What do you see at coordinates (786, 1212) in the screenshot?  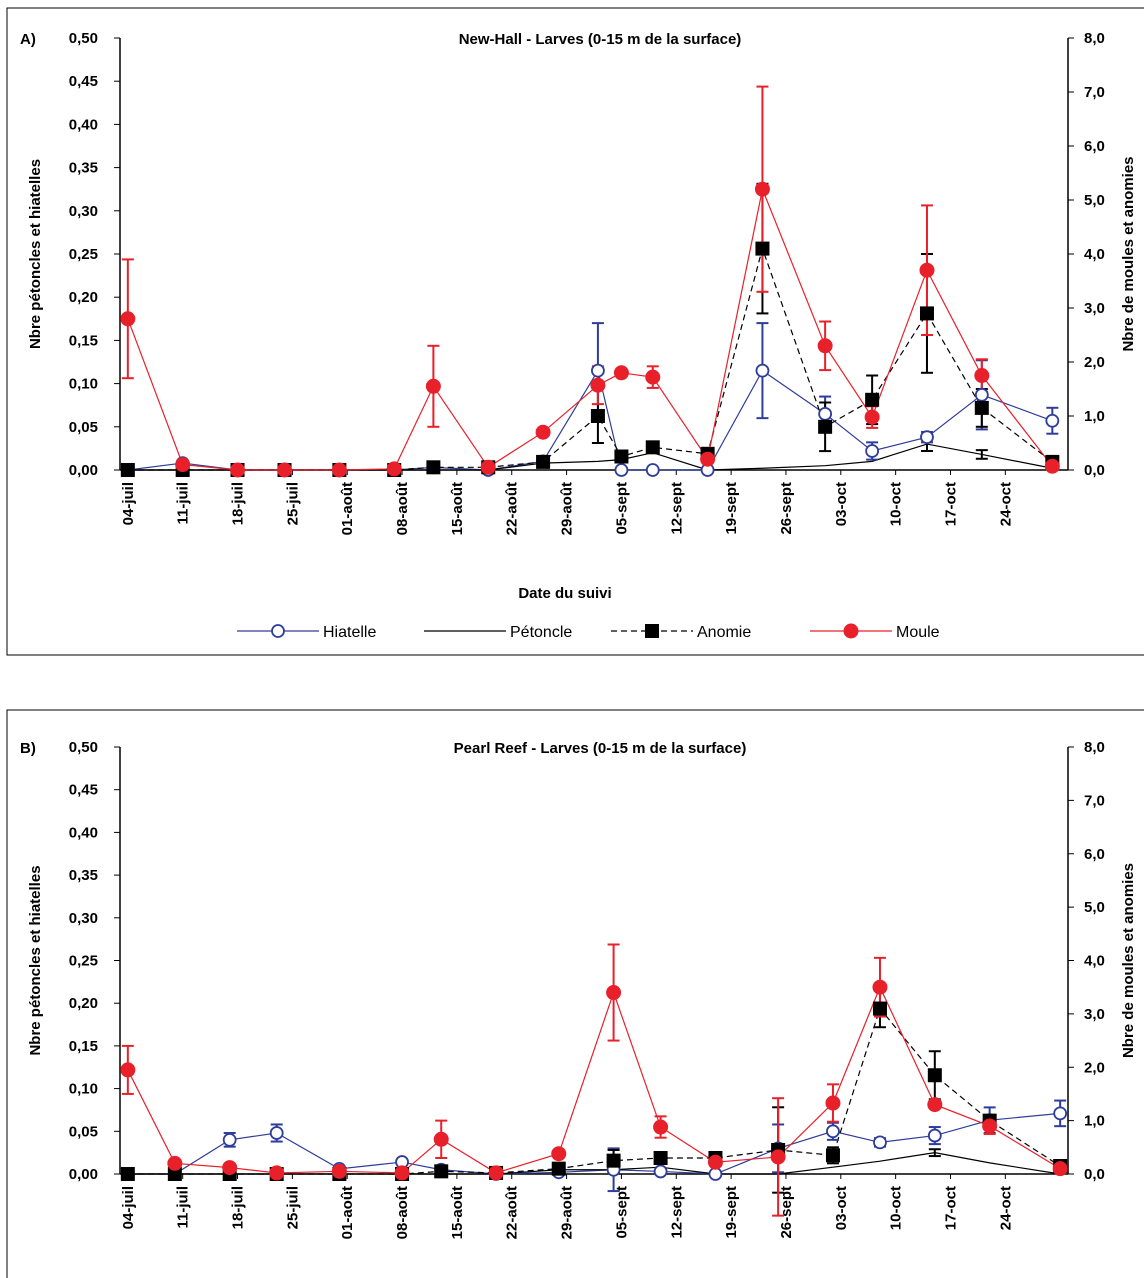 I see `x-tick-label: 26-sept` at bounding box center [786, 1212].